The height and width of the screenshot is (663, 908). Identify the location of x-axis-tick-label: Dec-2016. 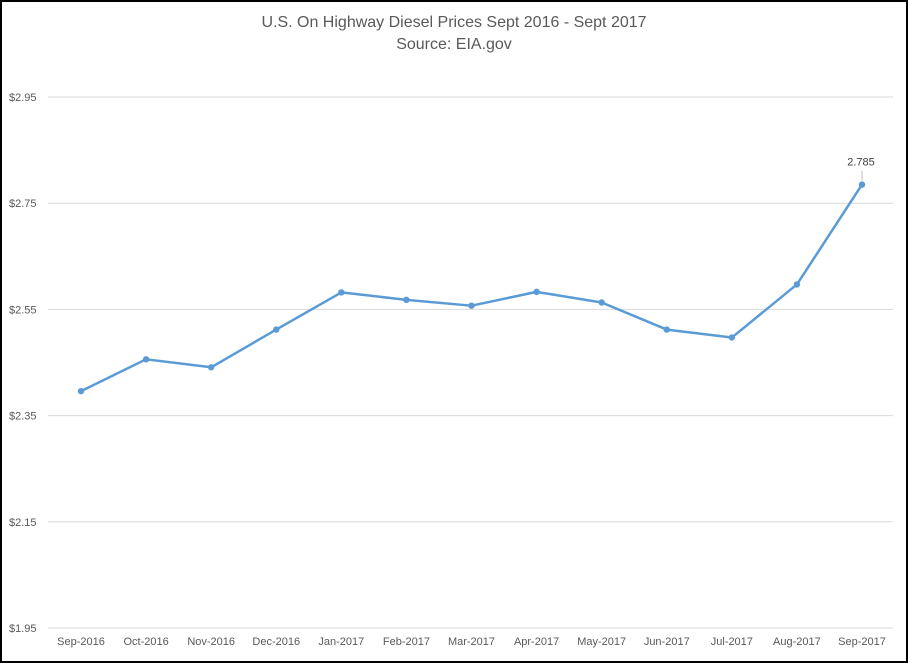
(276, 642).